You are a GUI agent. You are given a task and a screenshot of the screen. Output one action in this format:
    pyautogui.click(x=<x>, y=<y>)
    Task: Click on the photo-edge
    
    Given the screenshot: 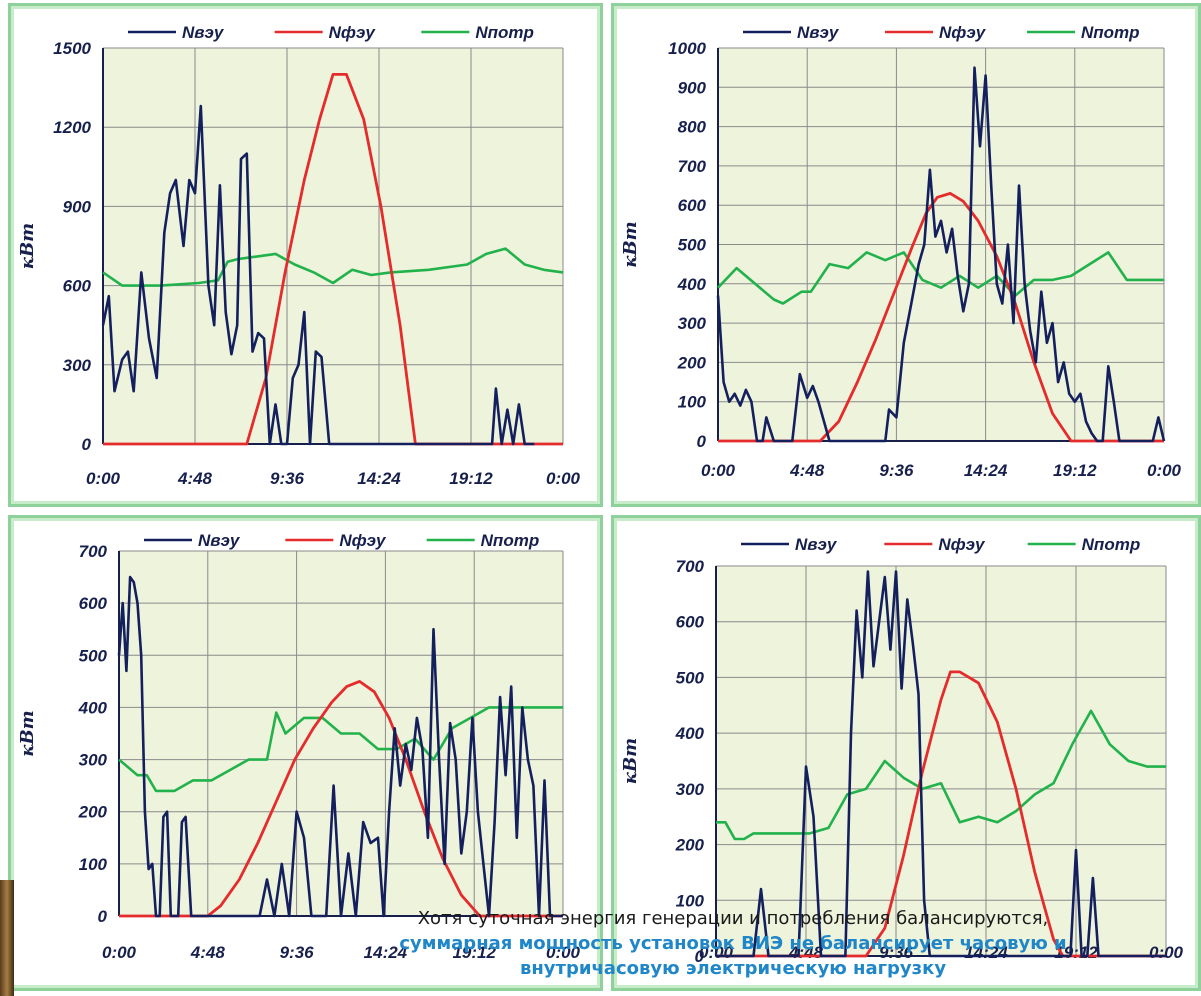 What is the action you would take?
    pyautogui.click(x=7, y=938)
    